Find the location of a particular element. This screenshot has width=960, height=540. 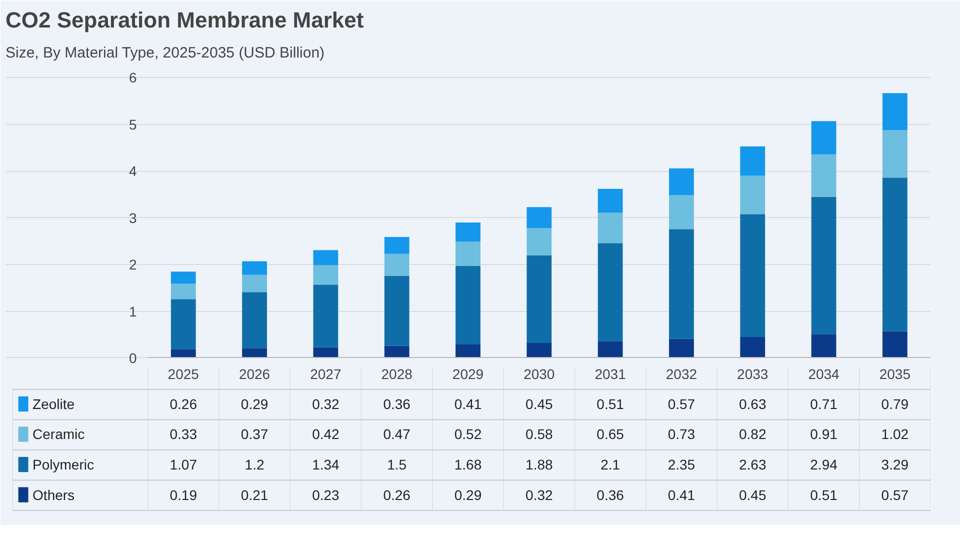

data-label: 0.63 is located at coordinates (752, 404).